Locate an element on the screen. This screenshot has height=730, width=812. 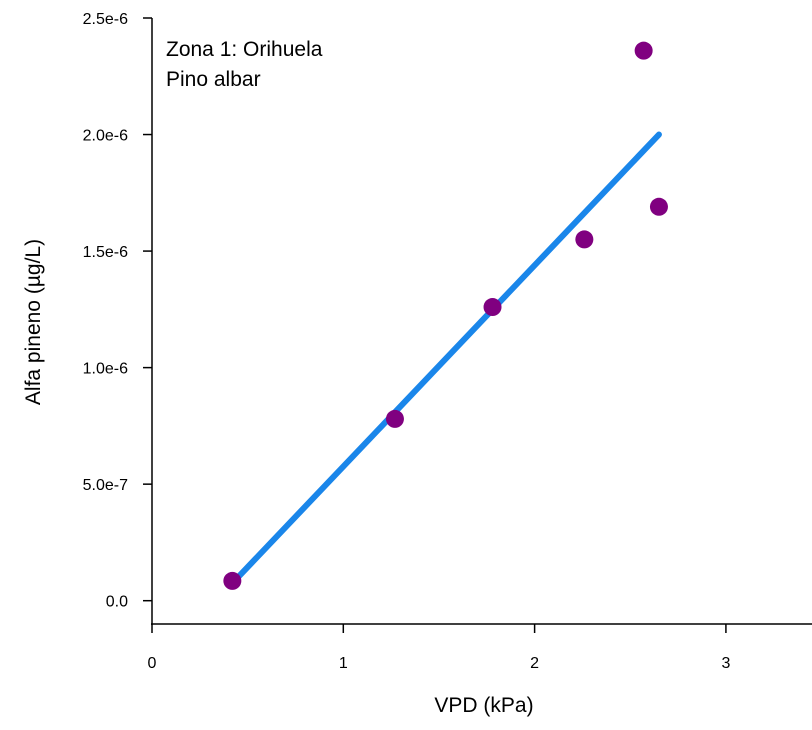
y-tick-label: 2.5e-6 is located at coordinates (105, 19).